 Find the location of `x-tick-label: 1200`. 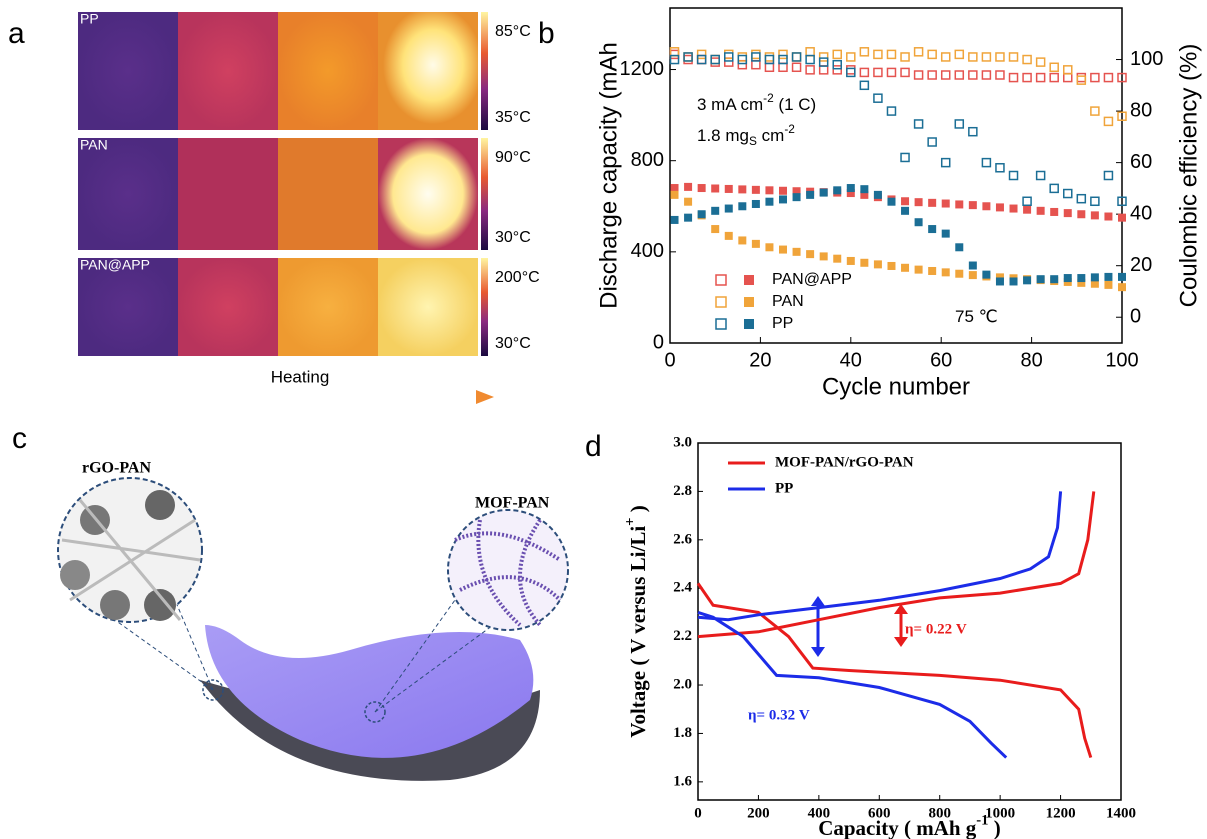

x-tick-label: 1200 is located at coordinates (1061, 813).